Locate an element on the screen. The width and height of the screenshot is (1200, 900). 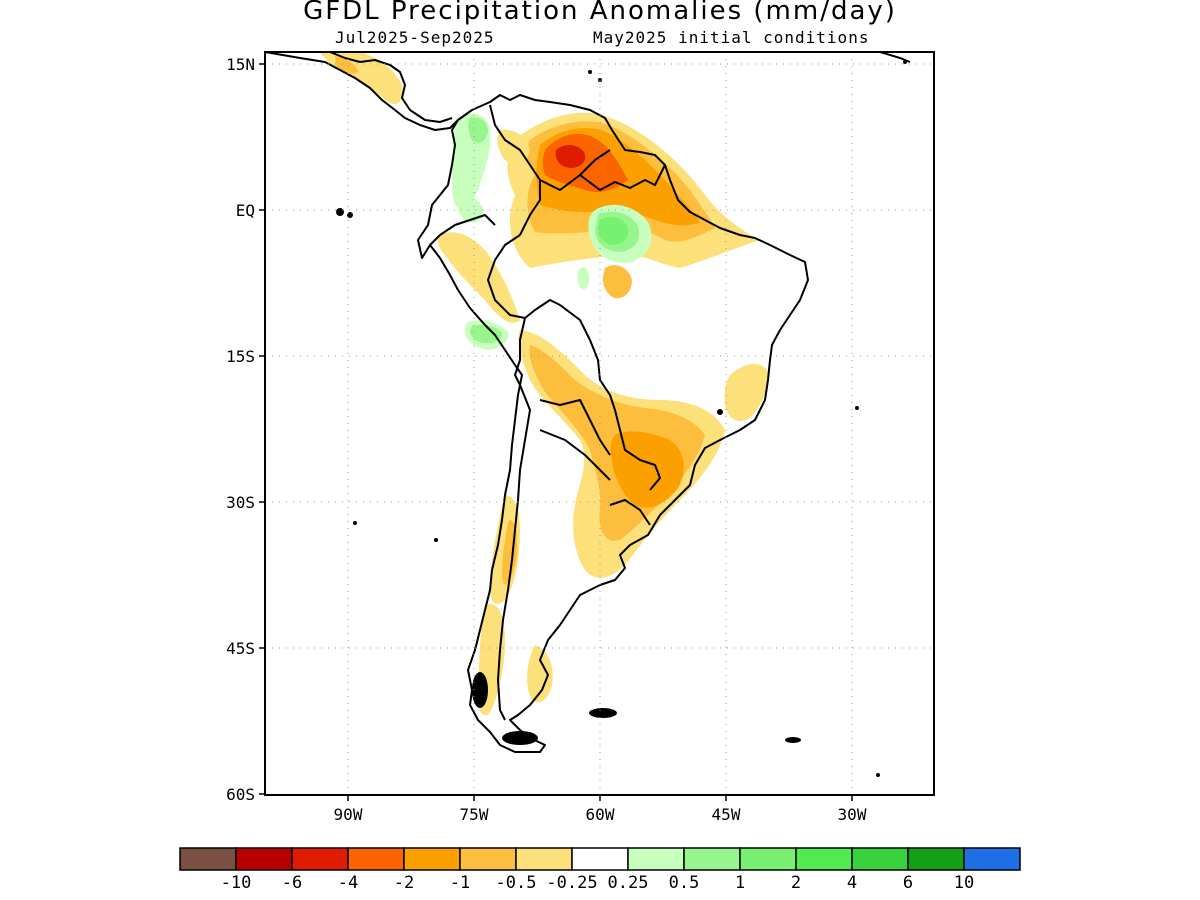
galapagos-island is located at coordinates (340, 212).